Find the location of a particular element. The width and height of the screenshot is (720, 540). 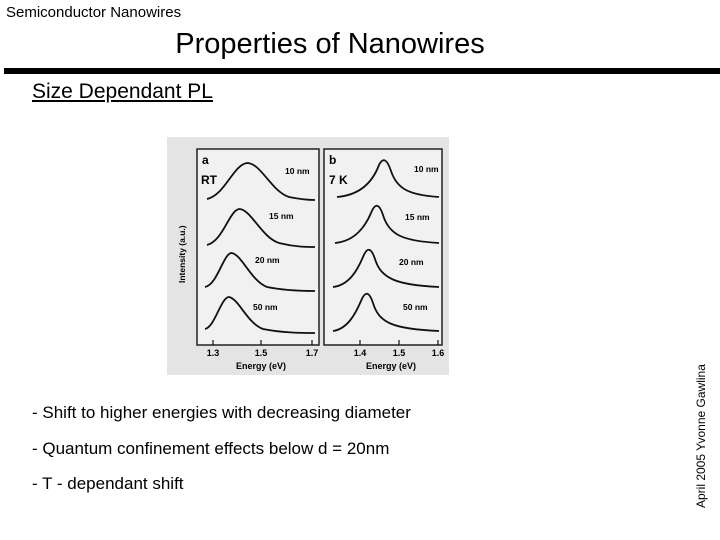

curve-a-10nm is located at coordinates (261, 181).